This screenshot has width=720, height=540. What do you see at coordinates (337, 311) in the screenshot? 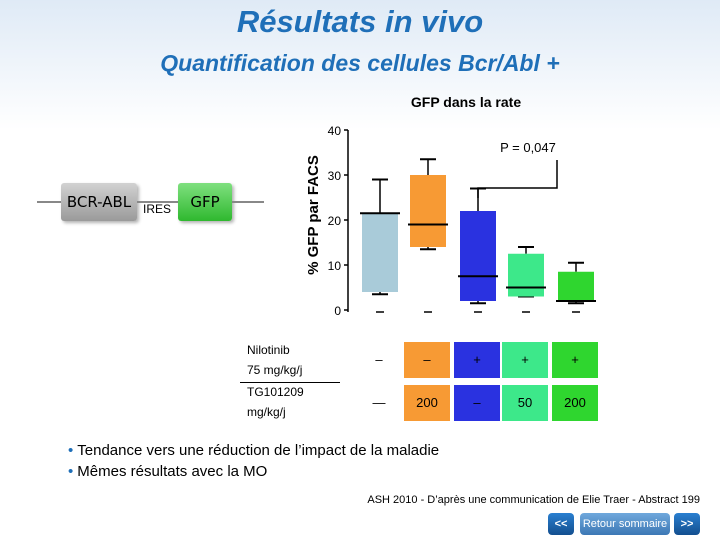
I see `y-tick-label: 0` at bounding box center [337, 311].